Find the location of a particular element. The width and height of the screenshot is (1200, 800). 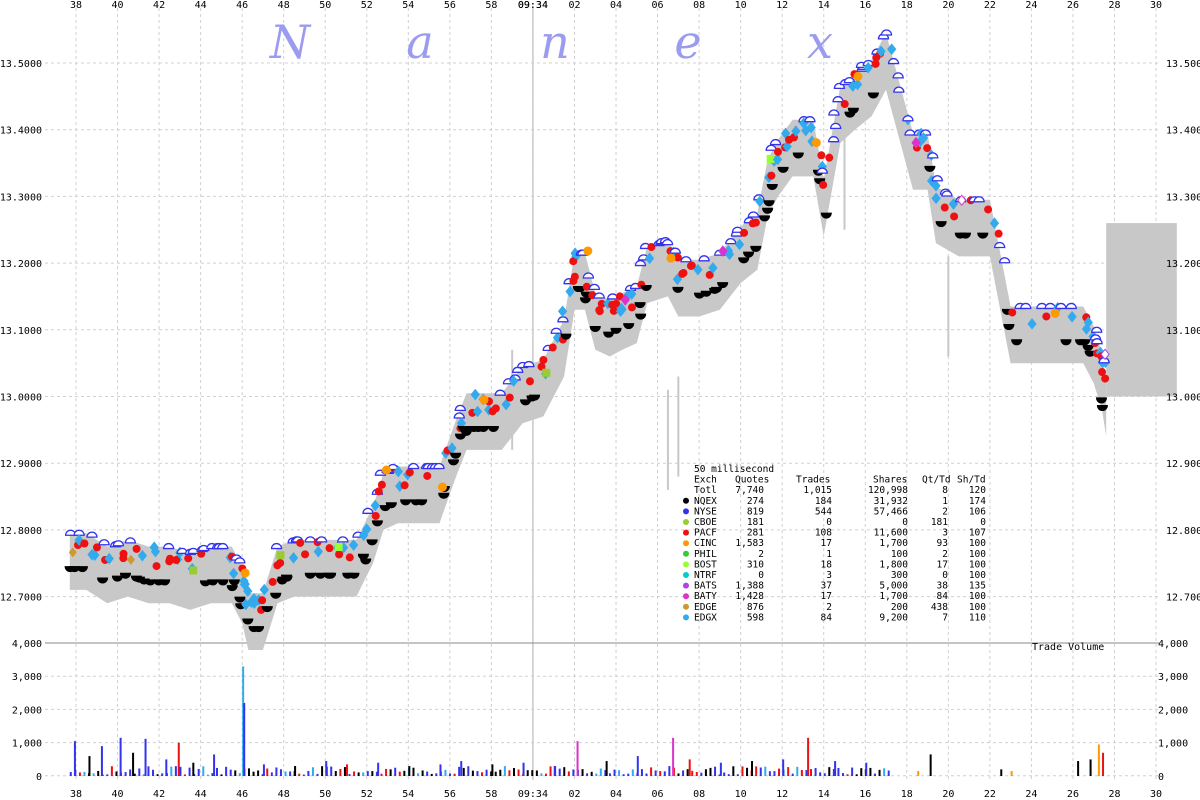

price-tick-label-right: 12.9000 is located at coordinates (1183, 464).